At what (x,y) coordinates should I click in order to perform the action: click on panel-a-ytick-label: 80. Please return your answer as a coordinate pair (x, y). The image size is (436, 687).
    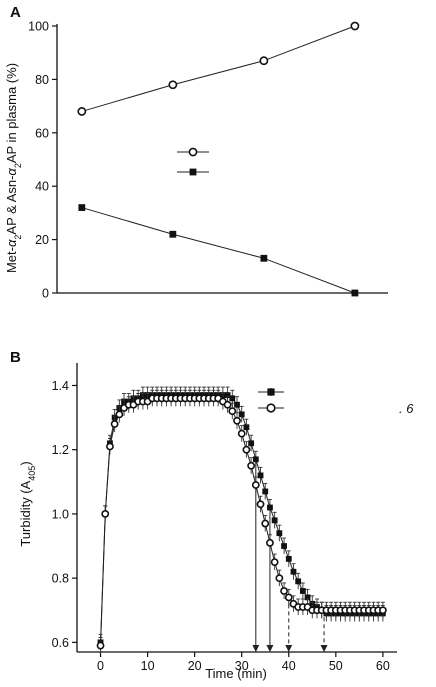
    Looking at the image, I should click on (42, 80).